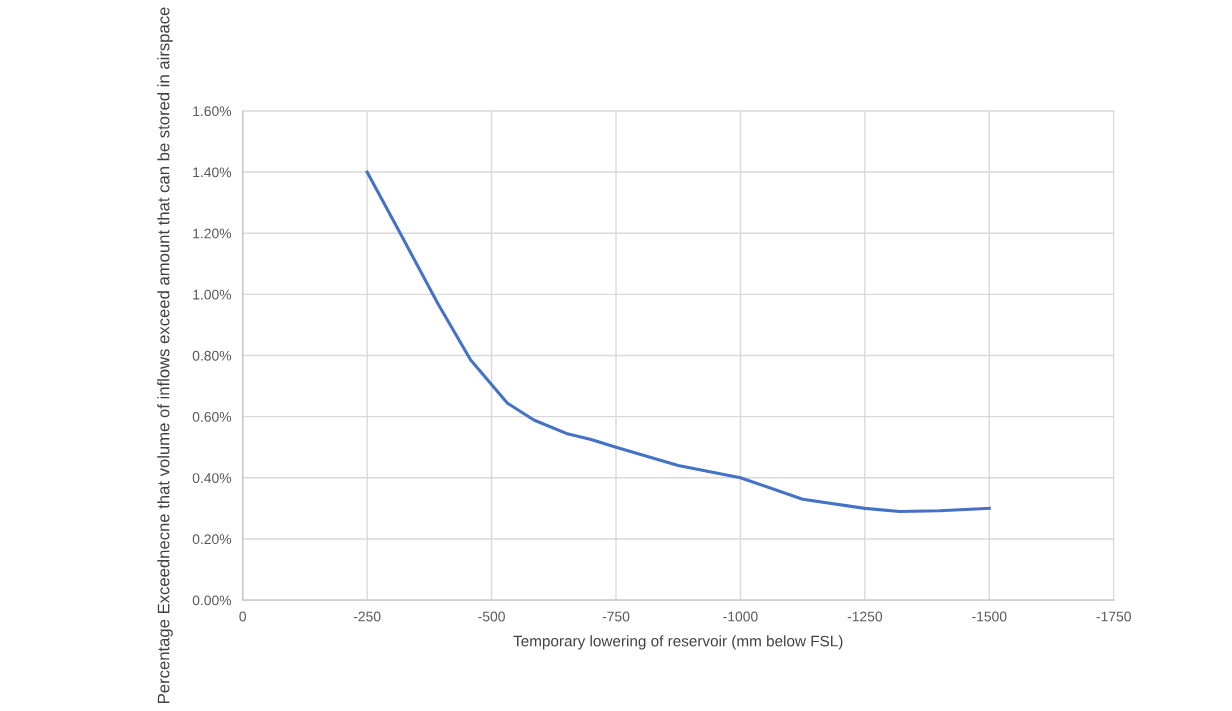 This screenshot has height=711, width=1232. I want to click on y-tick-label: 1.60%, so click(212, 111).